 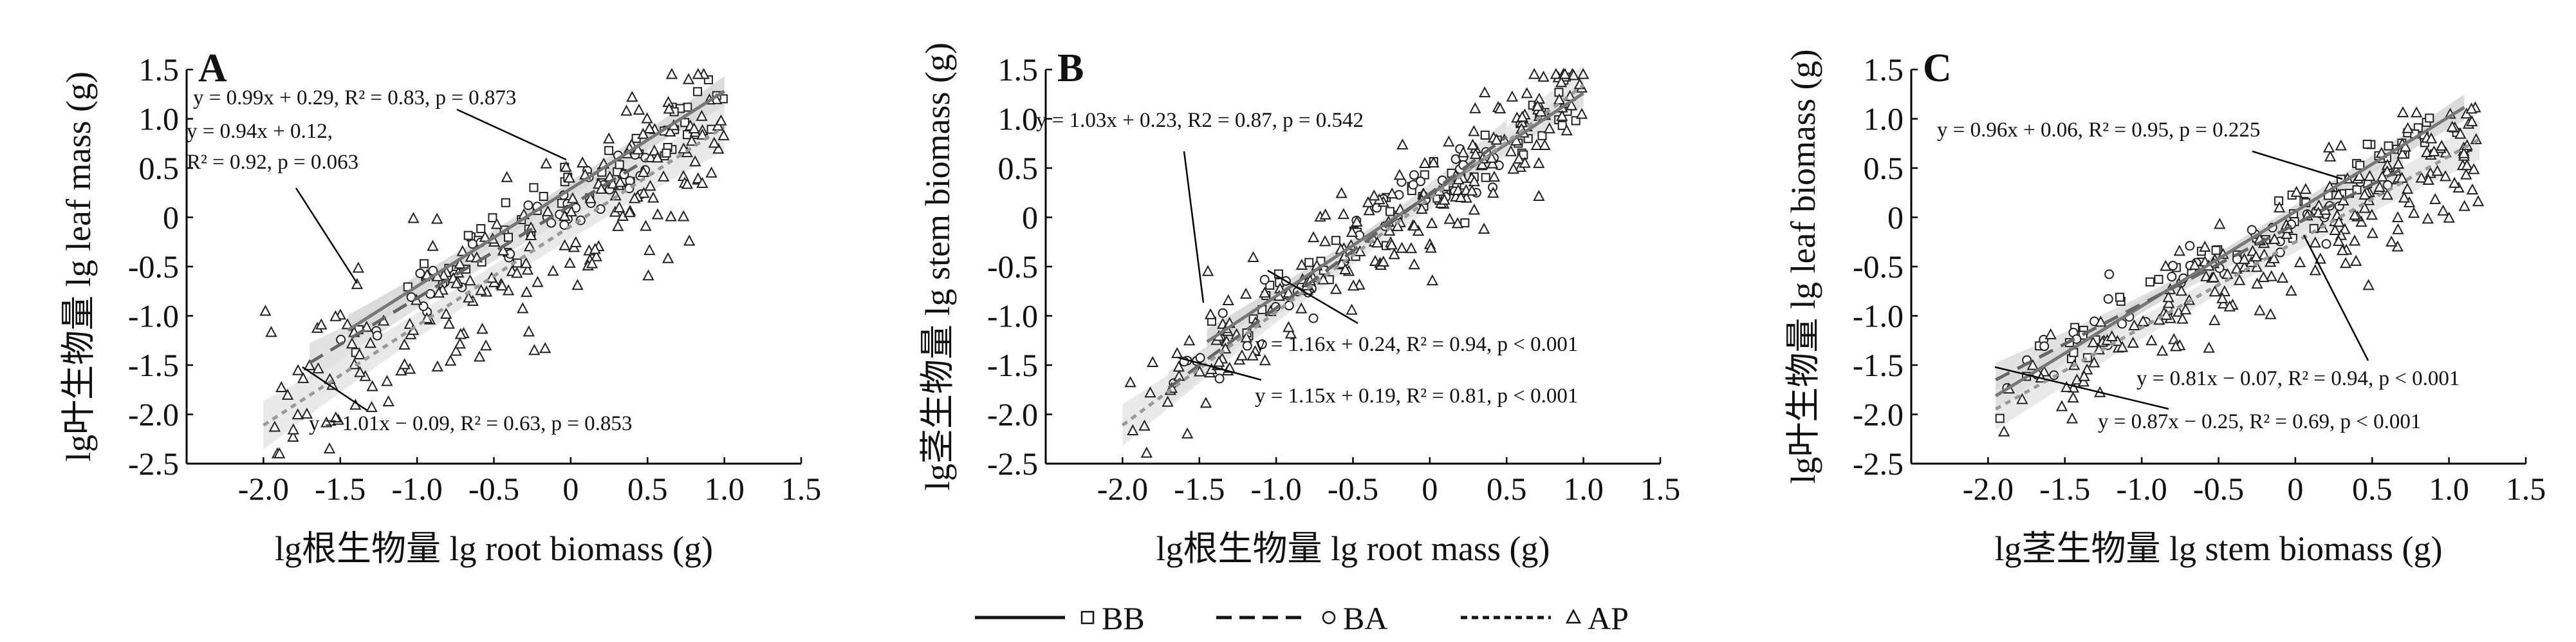 What do you see at coordinates (647, 489) in the screenshot?
I see `x-tick-label: 0.5` at bounding box center [647, 489].